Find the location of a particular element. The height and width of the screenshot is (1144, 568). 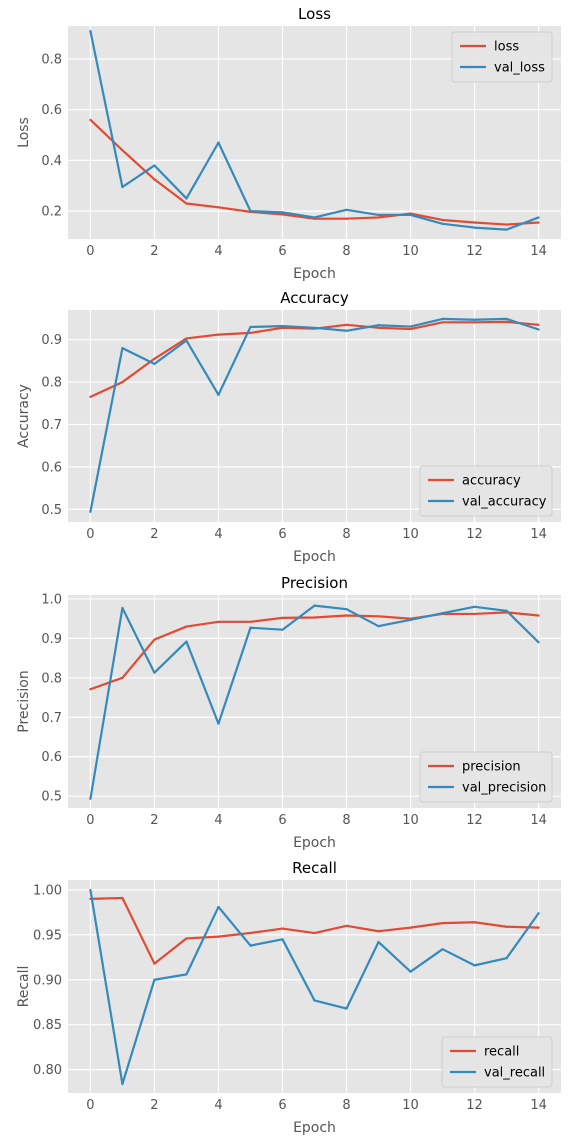

recall-y-axis-label: Recall is located at coordinates (24, 987).